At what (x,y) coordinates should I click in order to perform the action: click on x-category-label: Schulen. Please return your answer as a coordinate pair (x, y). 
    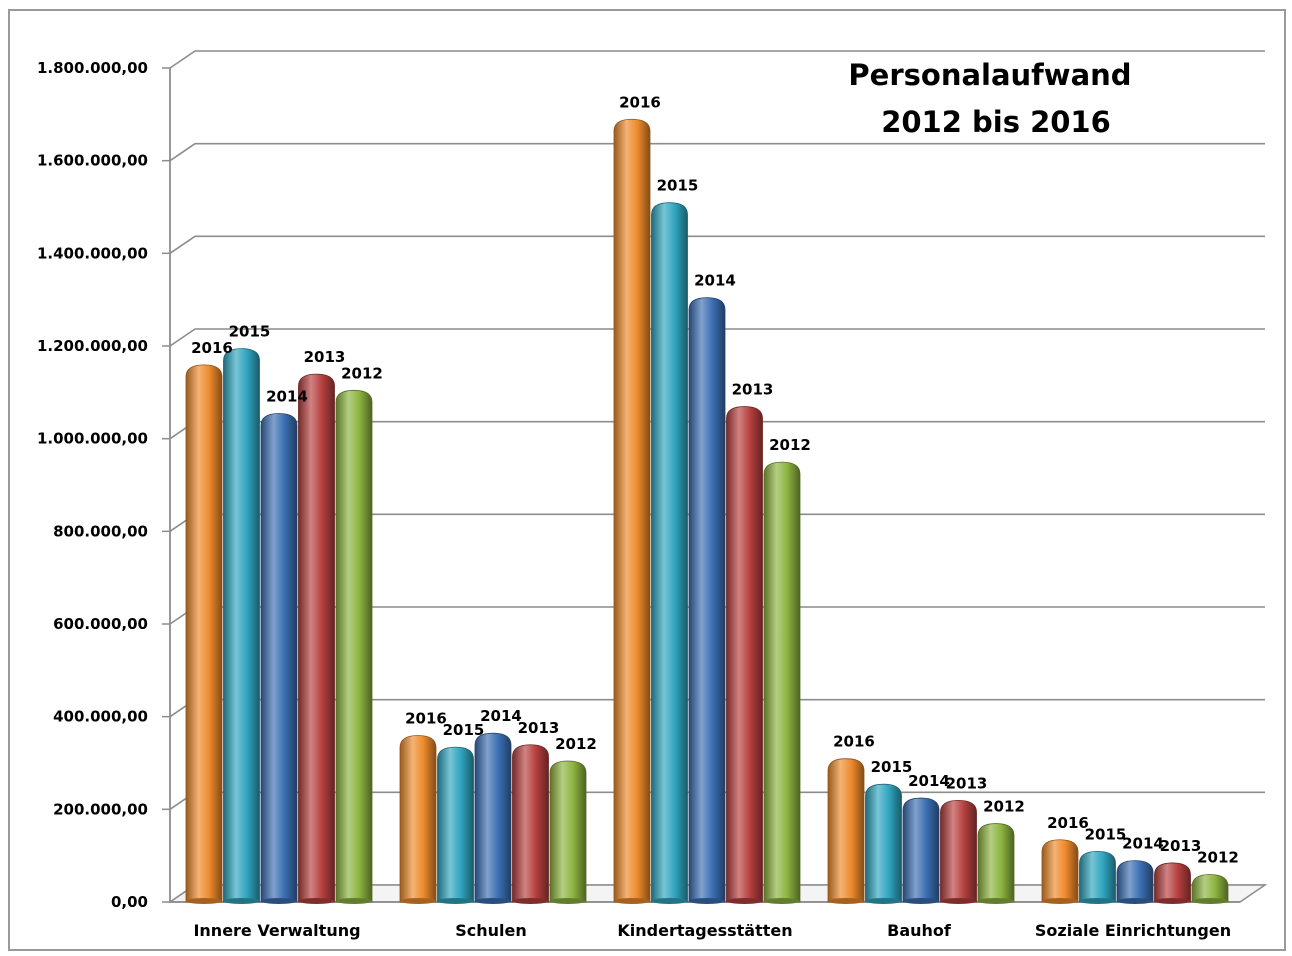
    Looking at the image, I should click on (491, 930).